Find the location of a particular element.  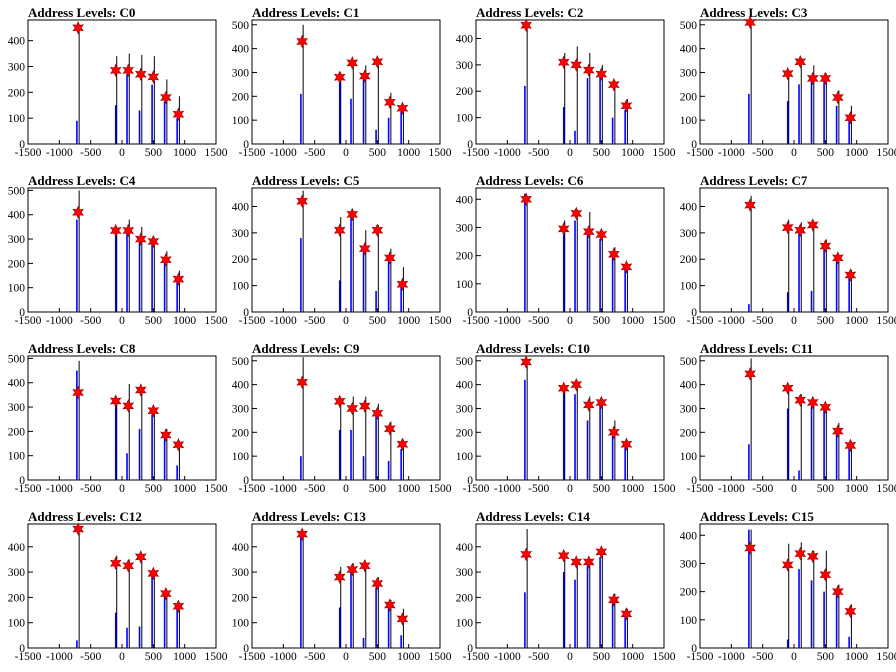

chart-title: Address Levels: C5 is located at coordinates (306, 180).